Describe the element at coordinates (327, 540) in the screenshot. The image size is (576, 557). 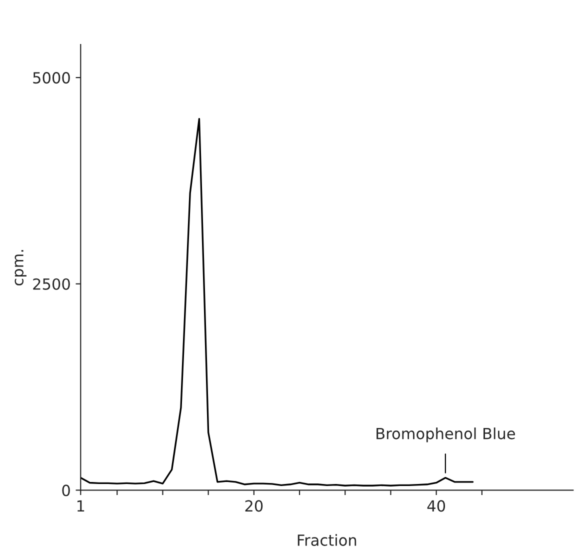
I see `x-axis-title: Fraction` at that location.